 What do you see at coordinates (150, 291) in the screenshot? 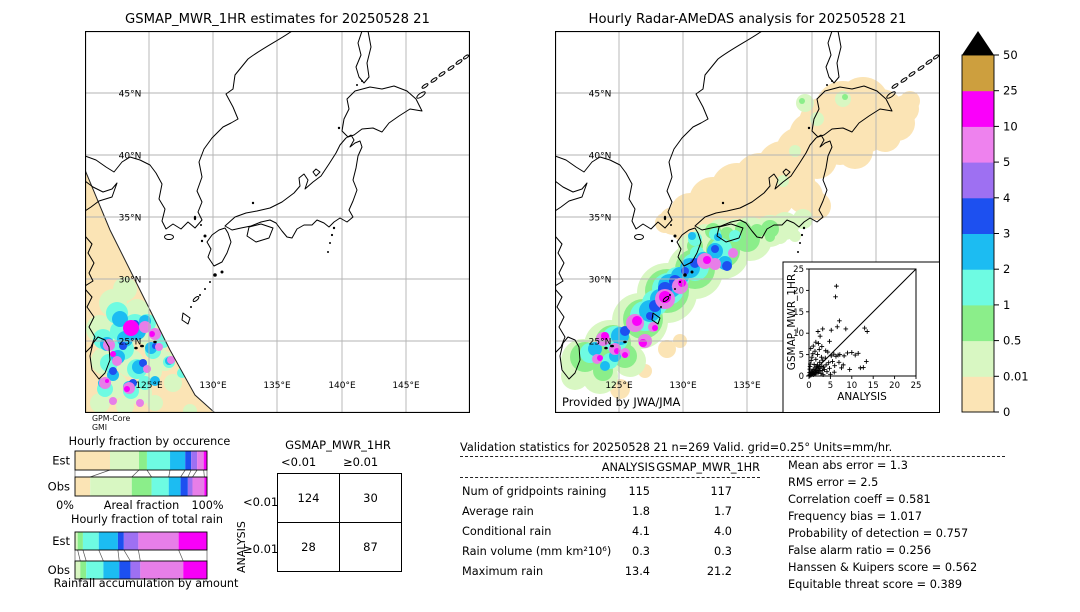
I see `swath-edge` at bounding box center [150, 291].